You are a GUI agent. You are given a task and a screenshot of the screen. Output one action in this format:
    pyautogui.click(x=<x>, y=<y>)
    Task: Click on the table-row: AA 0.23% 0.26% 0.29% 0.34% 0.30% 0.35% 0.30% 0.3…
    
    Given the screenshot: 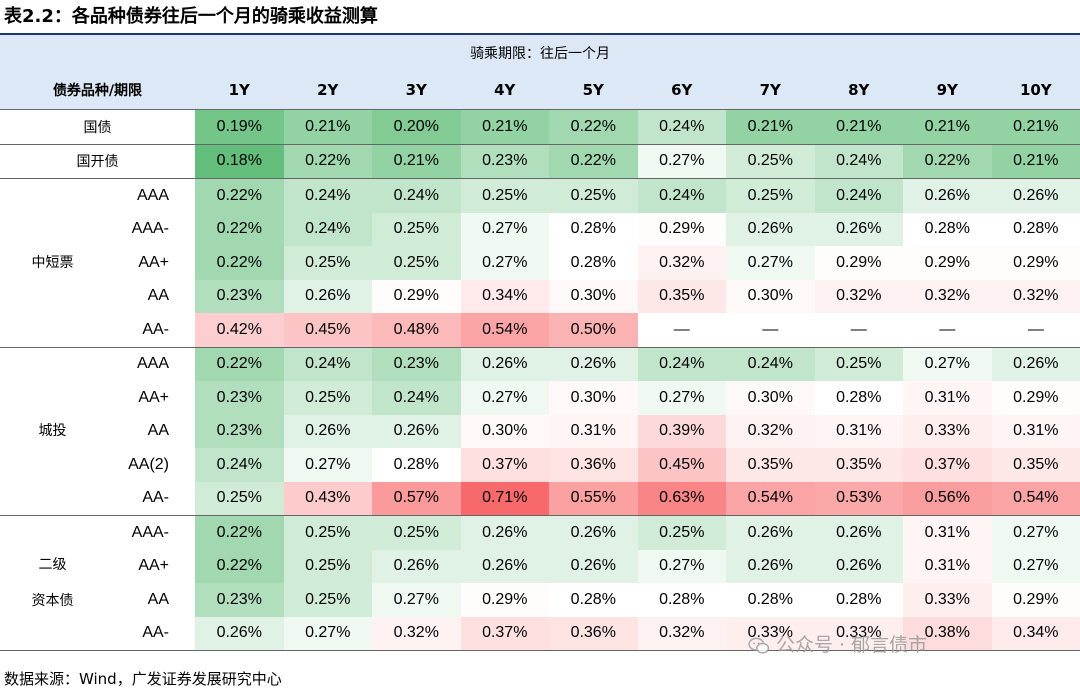 What is the action you would take?
    pyautogui.click(x=540, y=296)
    